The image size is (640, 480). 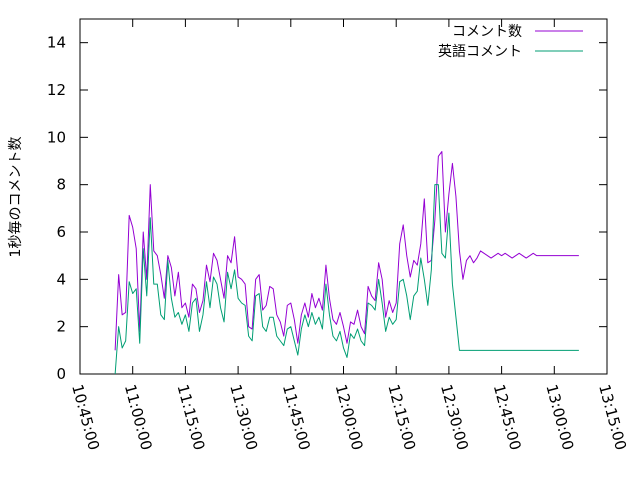 I want to click on y-tick-label: 8, so click(x=61, y=185).